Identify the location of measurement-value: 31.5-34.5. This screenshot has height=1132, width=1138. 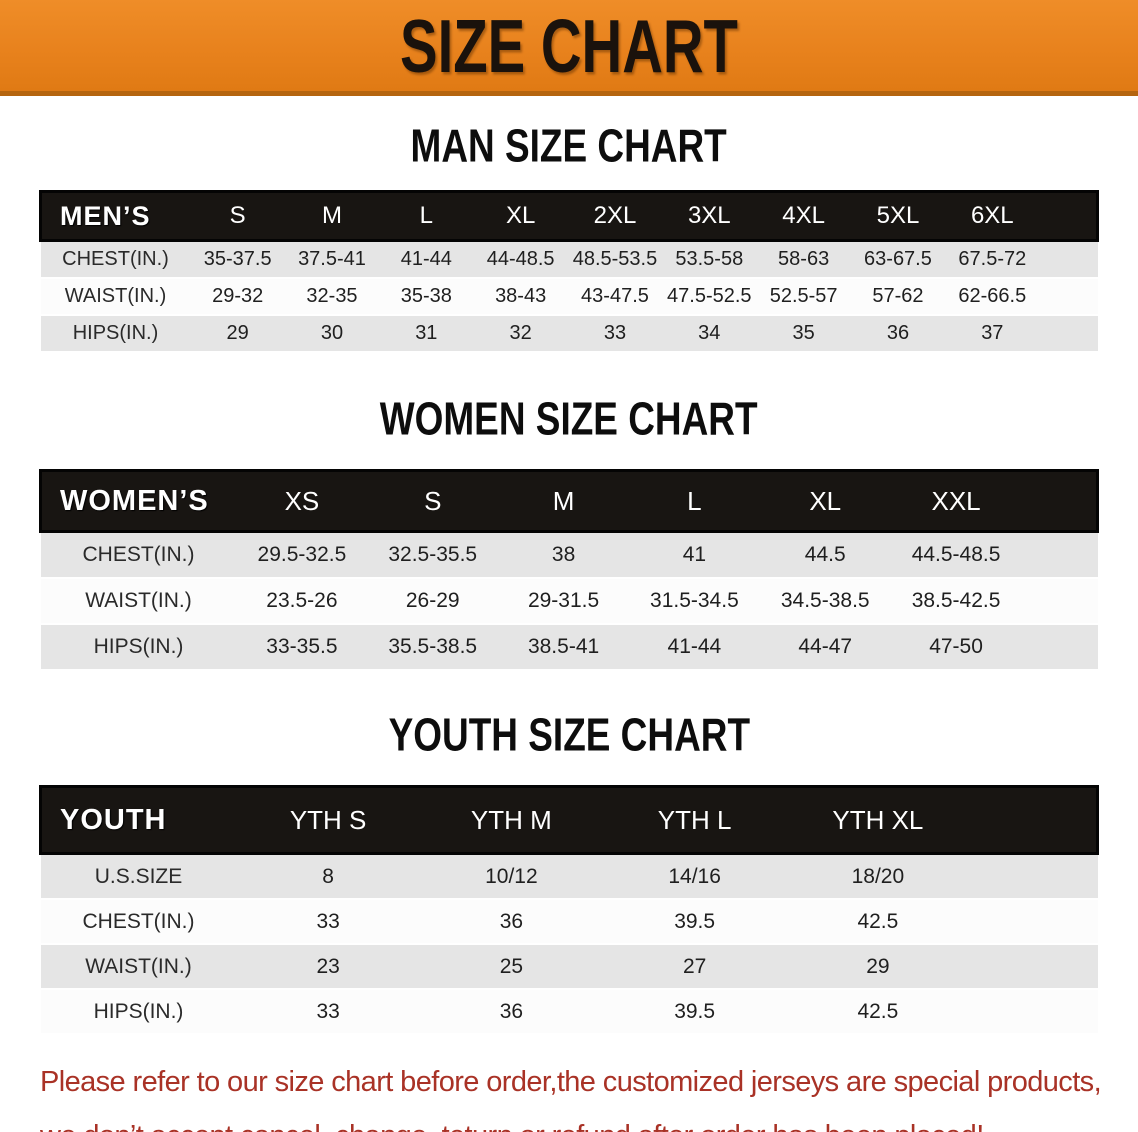
(694, 600).